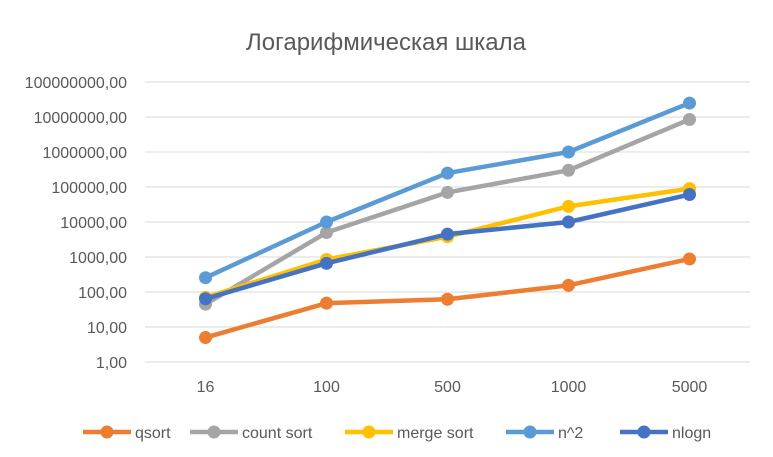 The image size is (773, 457). Describe the element at coordinates (386, 42) in the screenshot. I see `chart-title: Логарифмическая шкала` at that location.